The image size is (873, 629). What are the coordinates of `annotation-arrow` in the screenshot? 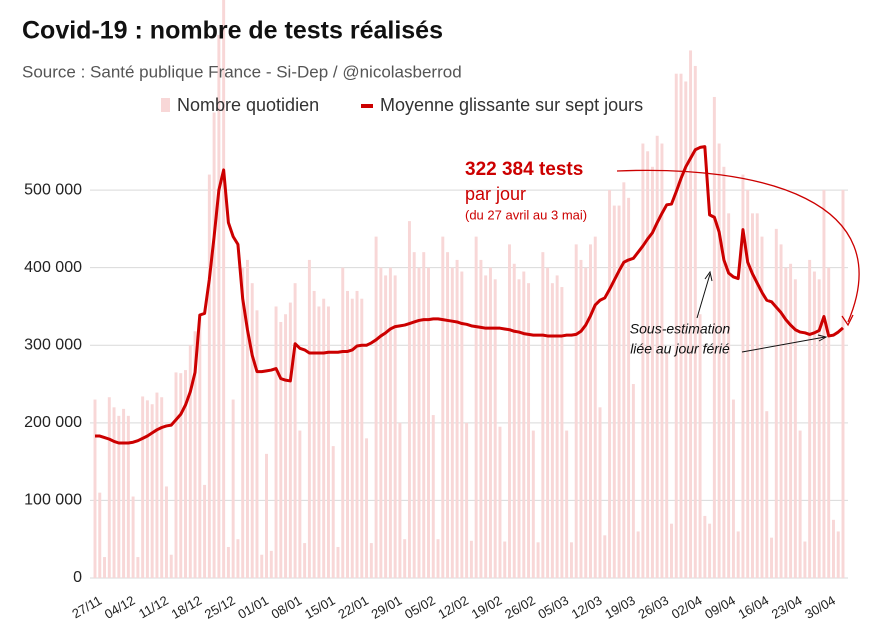 It's located at (703, 296).